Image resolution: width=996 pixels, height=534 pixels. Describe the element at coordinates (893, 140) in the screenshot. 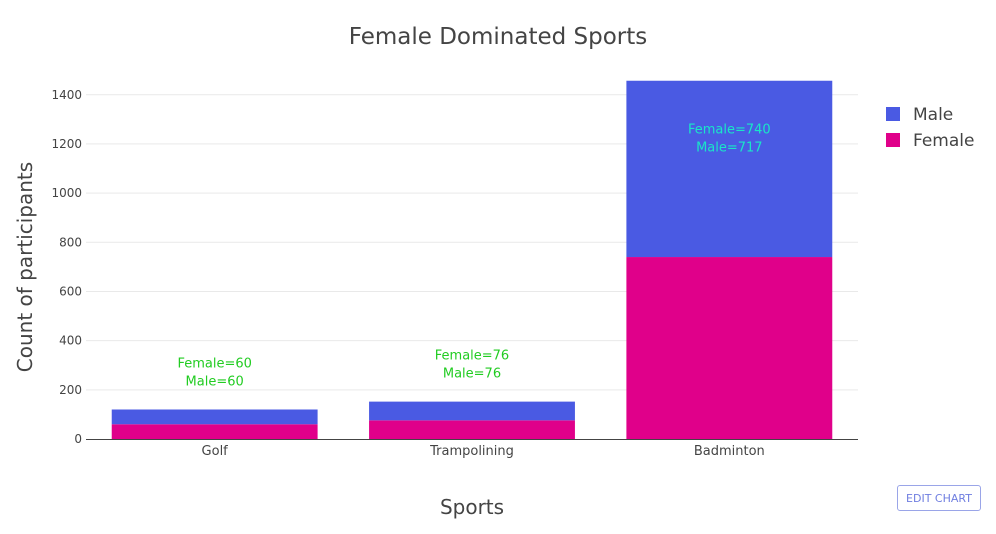

I see `legend-swatch-female` at that location.